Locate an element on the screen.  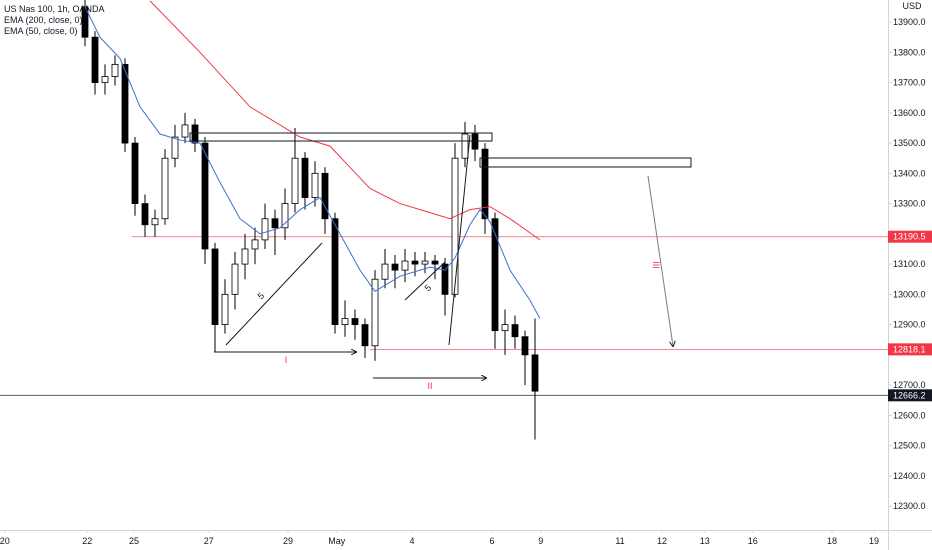
y-tick-label: 13600.0 is located at coordinates (909, 113).